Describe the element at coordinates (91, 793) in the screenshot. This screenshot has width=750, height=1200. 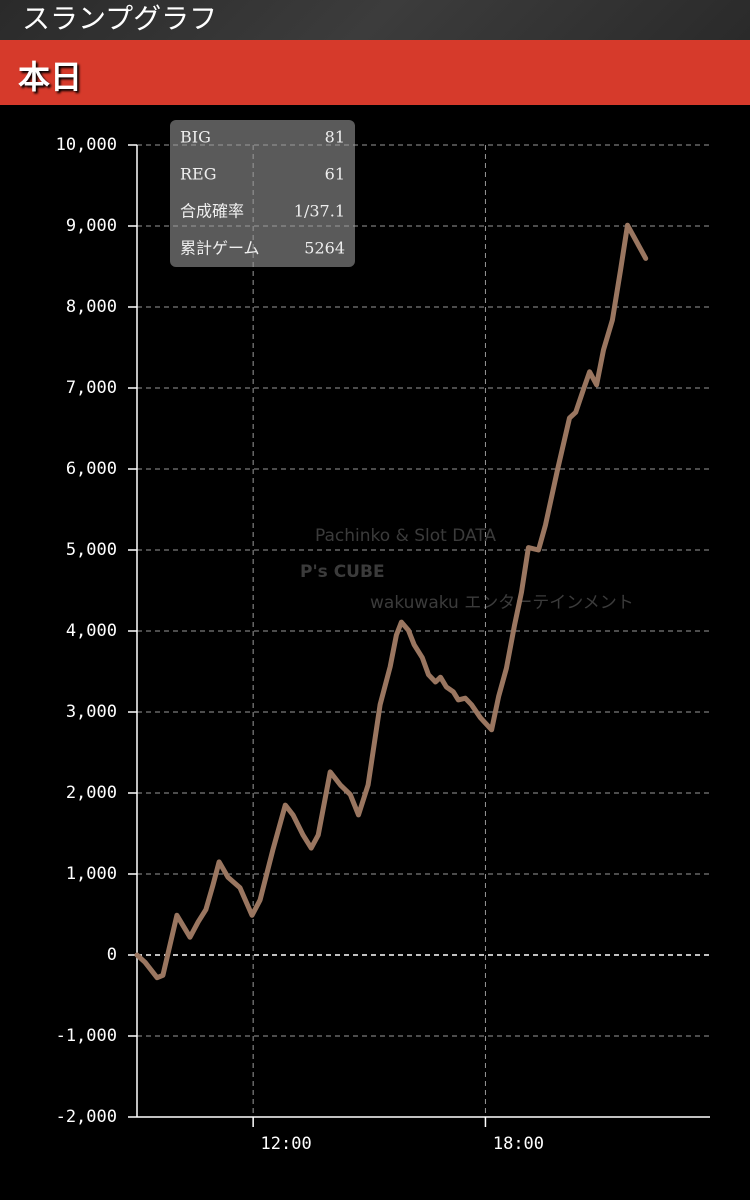
I see `y-tick-label: 2,000` at that location.